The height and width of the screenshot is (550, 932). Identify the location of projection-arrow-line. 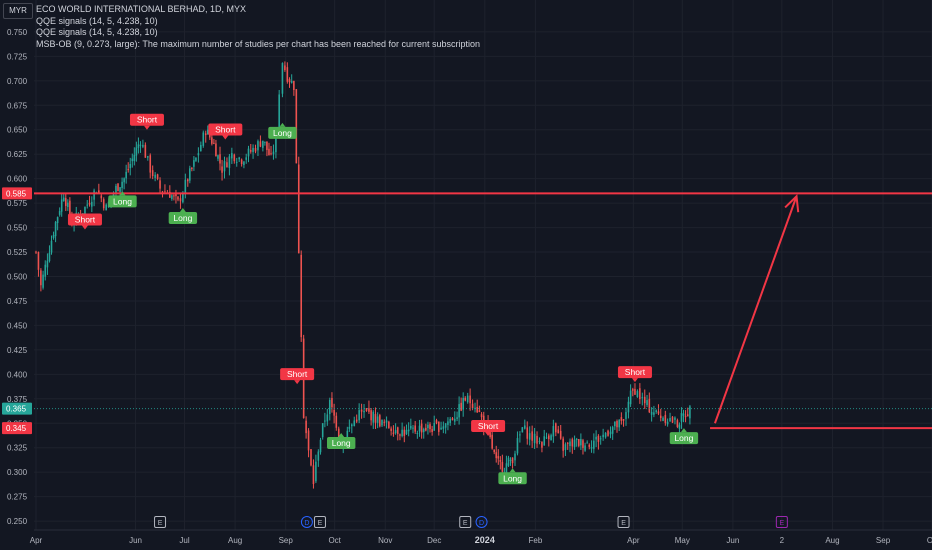
(755, 309).